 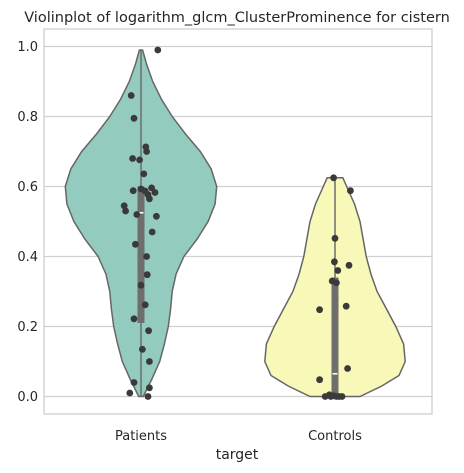 What do you see at coordinates (141, 436) in the screenshot?
I see `x-tick-label: Patients` at bounding box center [141, 436].